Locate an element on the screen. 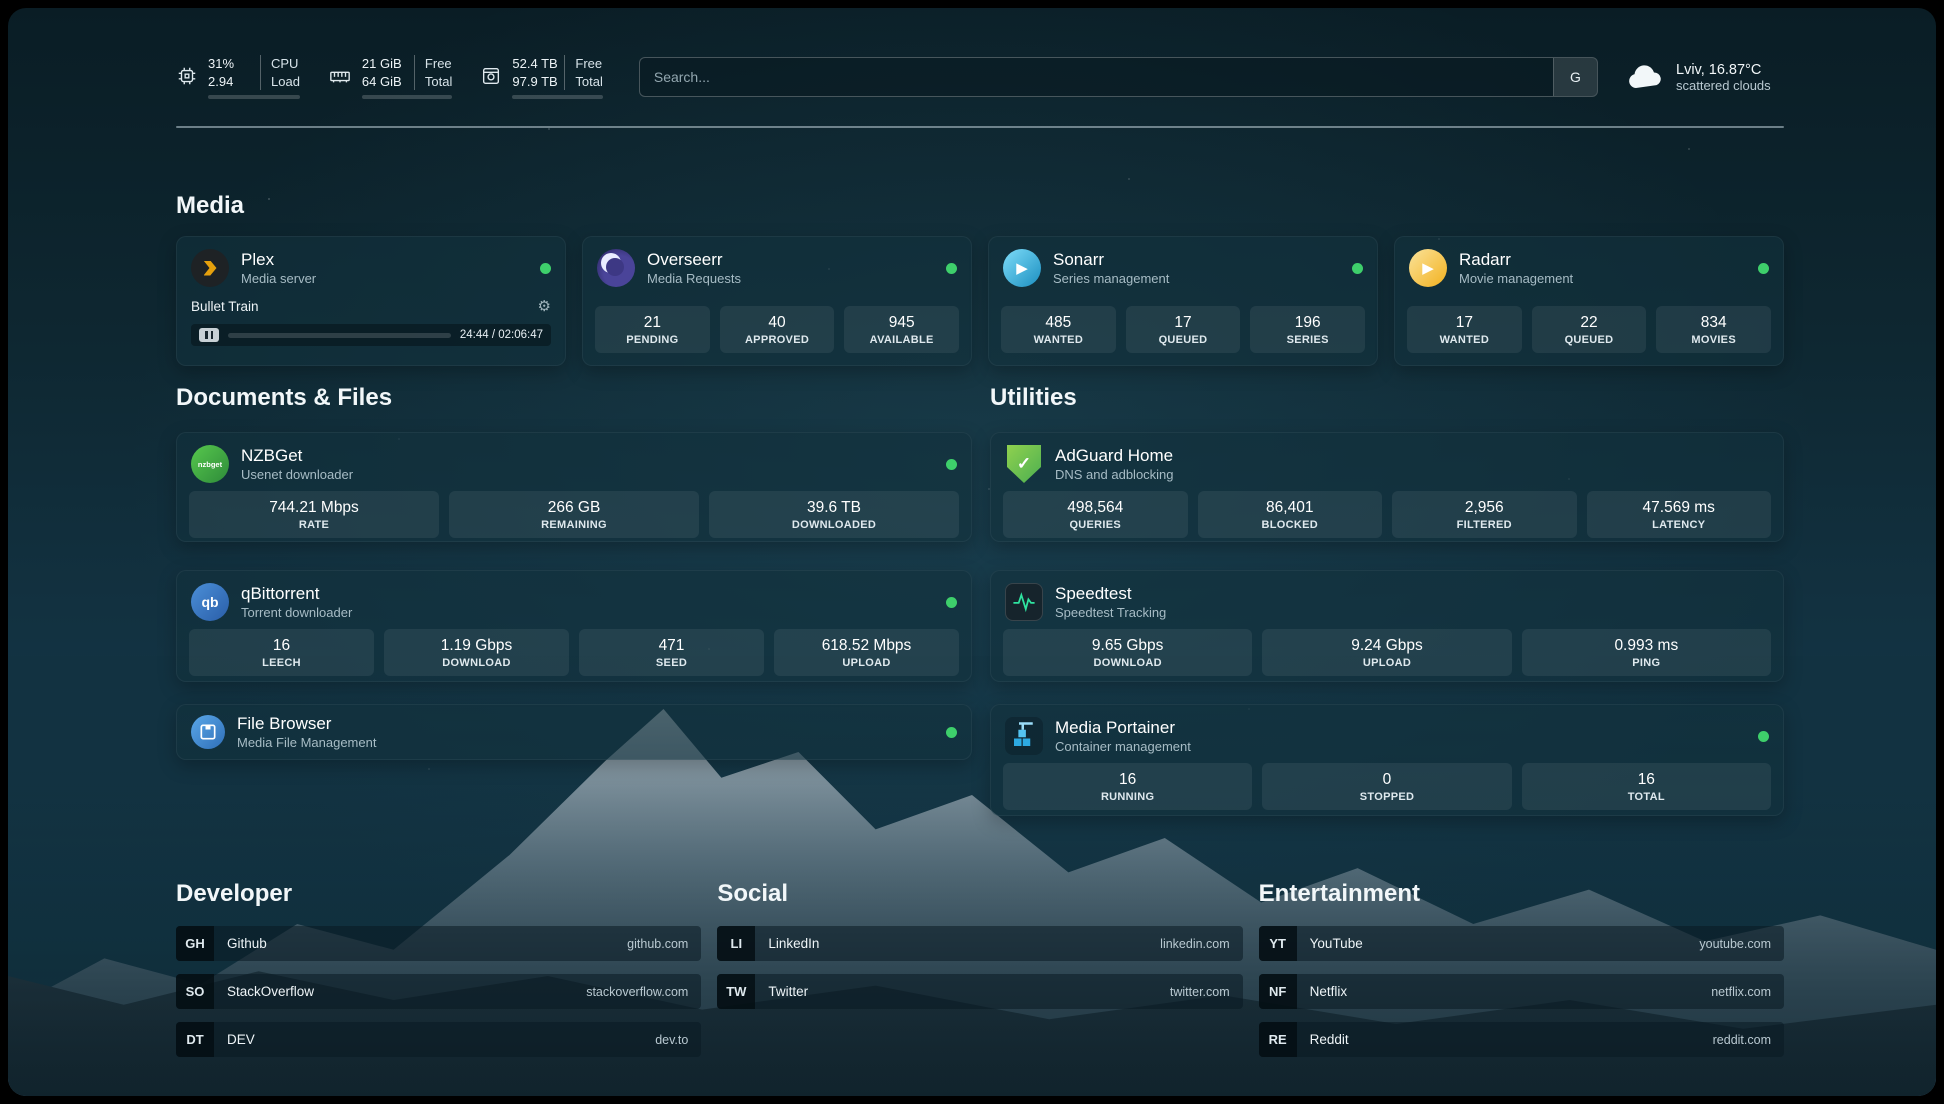 The image size is (1944, 1104). playback-time: 24:44 / 02:06:47 is located at coordinates (501, 335).